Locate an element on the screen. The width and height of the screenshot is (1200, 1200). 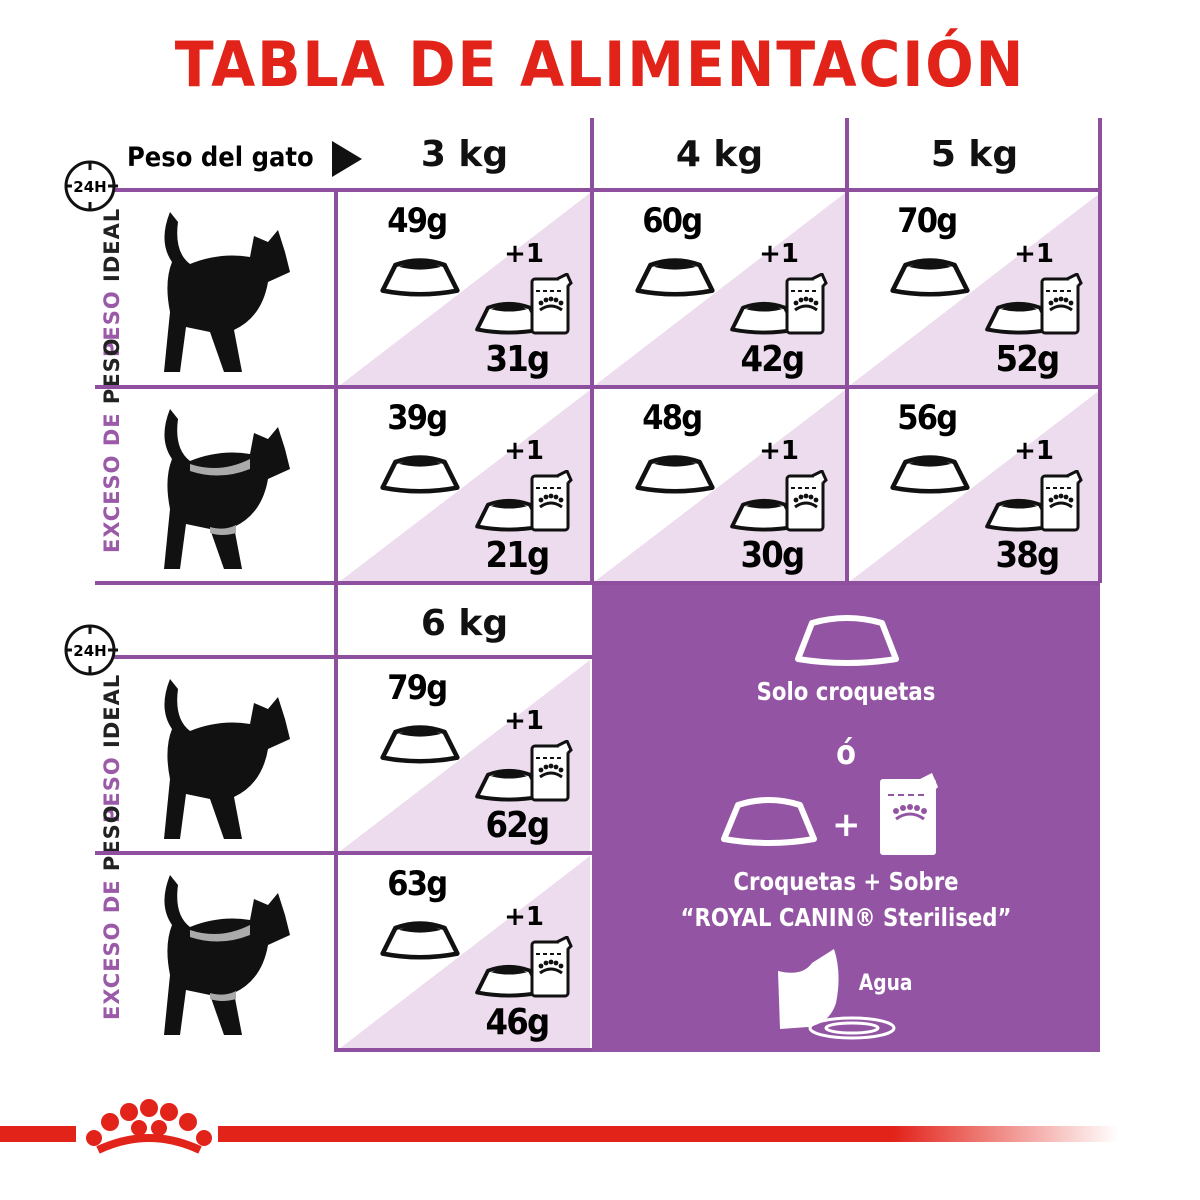
column-header-weight: 4 kg is located at coordinates (719, 154).